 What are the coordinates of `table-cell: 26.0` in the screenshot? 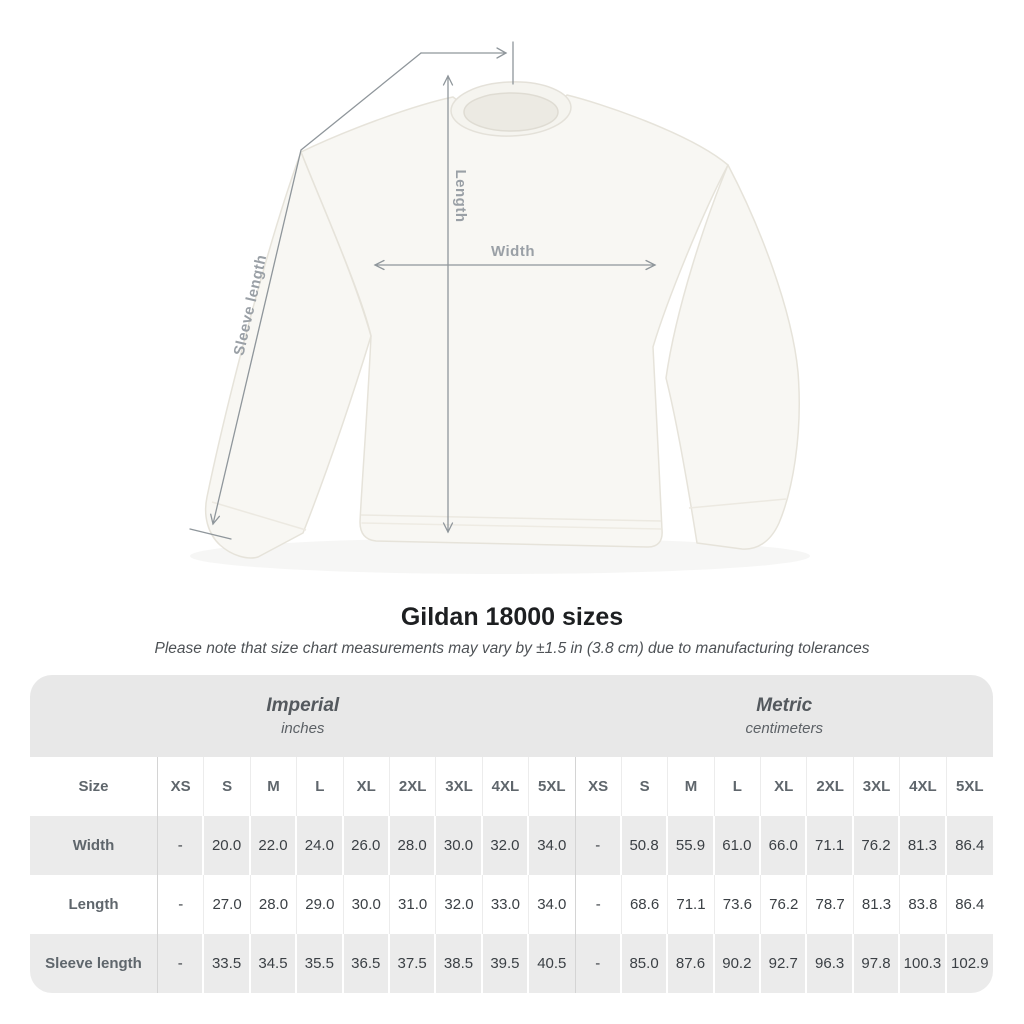 It's located at (367, 845).